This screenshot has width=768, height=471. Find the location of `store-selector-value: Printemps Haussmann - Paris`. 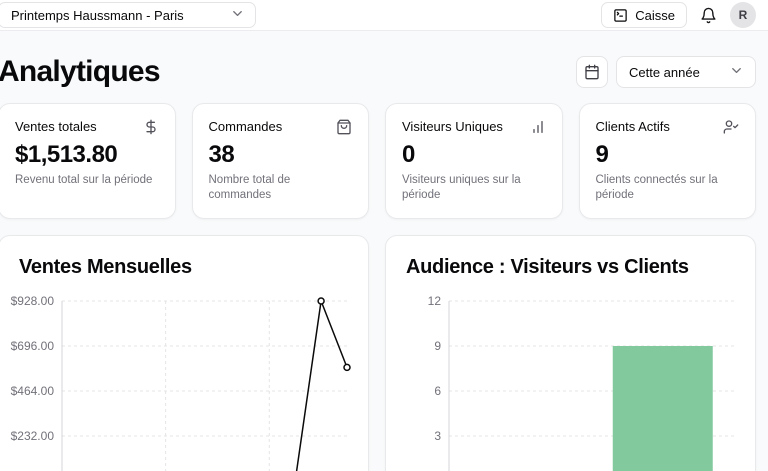

store-selector-value: Printemps Haussmann - Paris is located at coordinates (97, 15).